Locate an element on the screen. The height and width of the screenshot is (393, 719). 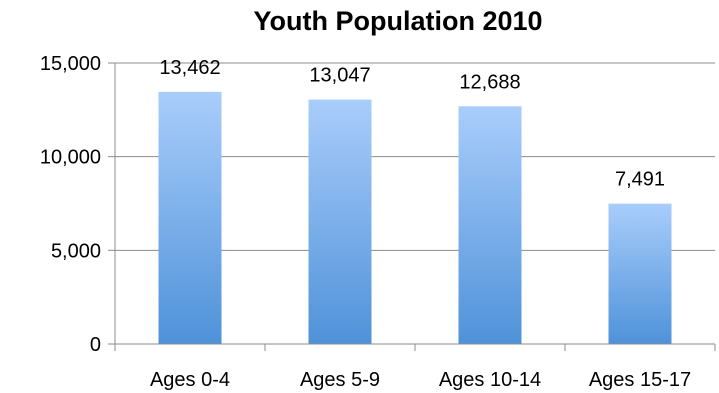
y-tick-label: 10,000 is located at coordinates (70, 158).